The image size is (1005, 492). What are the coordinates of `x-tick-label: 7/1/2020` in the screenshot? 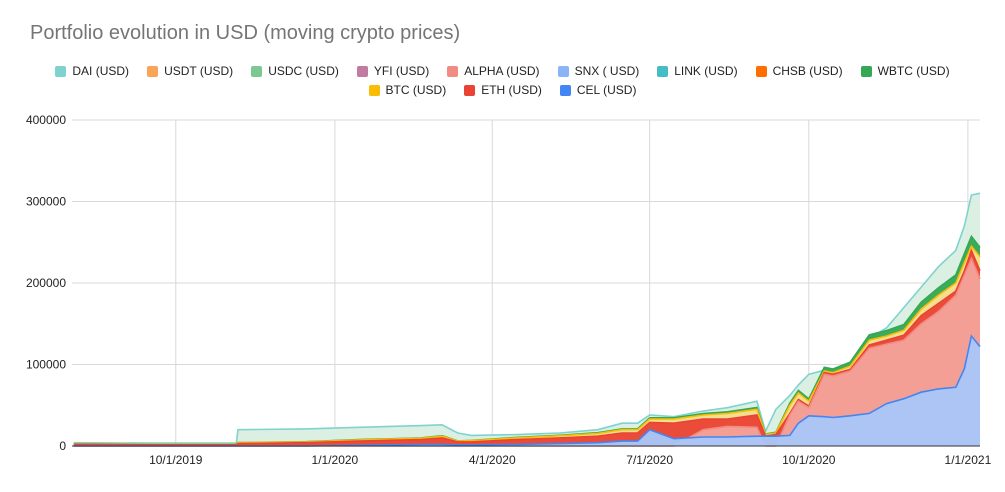 It's located at (649, 460).